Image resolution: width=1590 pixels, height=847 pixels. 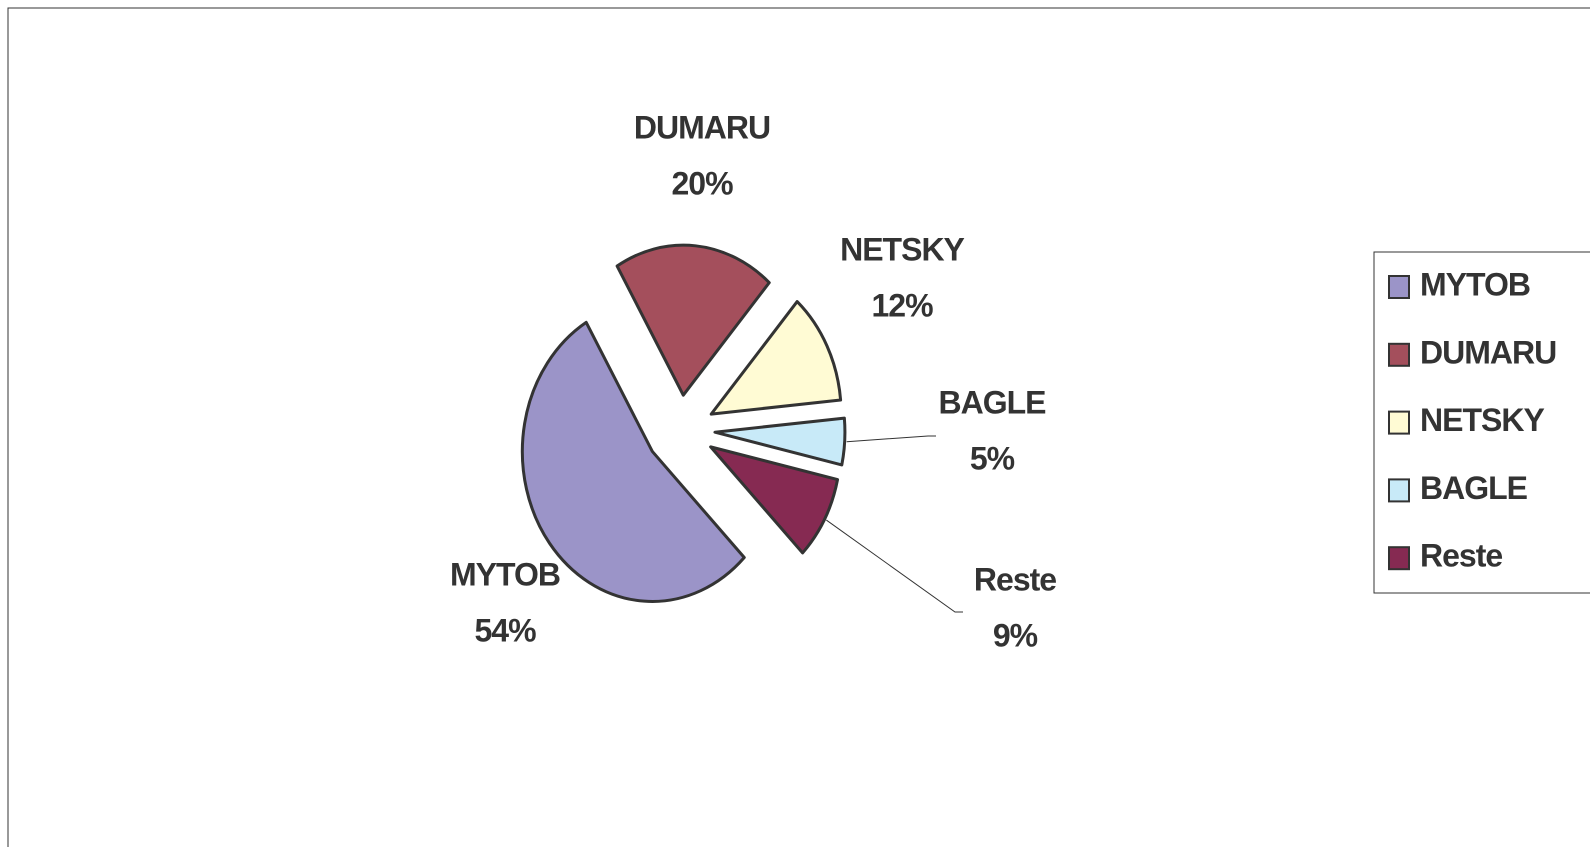 What do you see at coordinates (702, 127) in the screenshot?
I see `data-label-name: DUMARU` at bounding box center [702, 127].